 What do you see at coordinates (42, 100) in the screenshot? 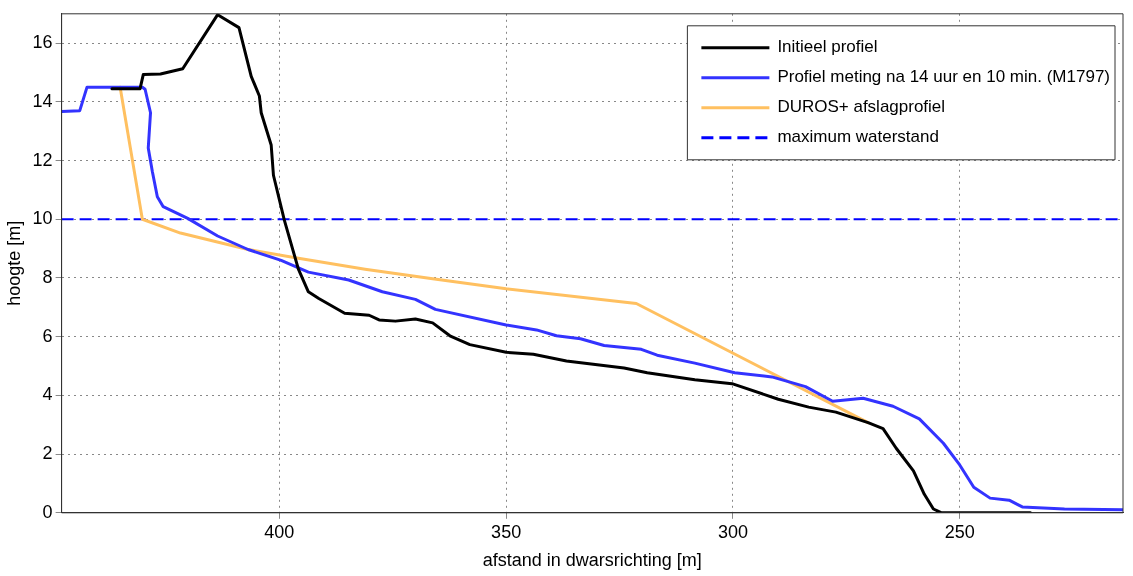
I see `y-tick-label: 14` at bounding box center [42, 100].